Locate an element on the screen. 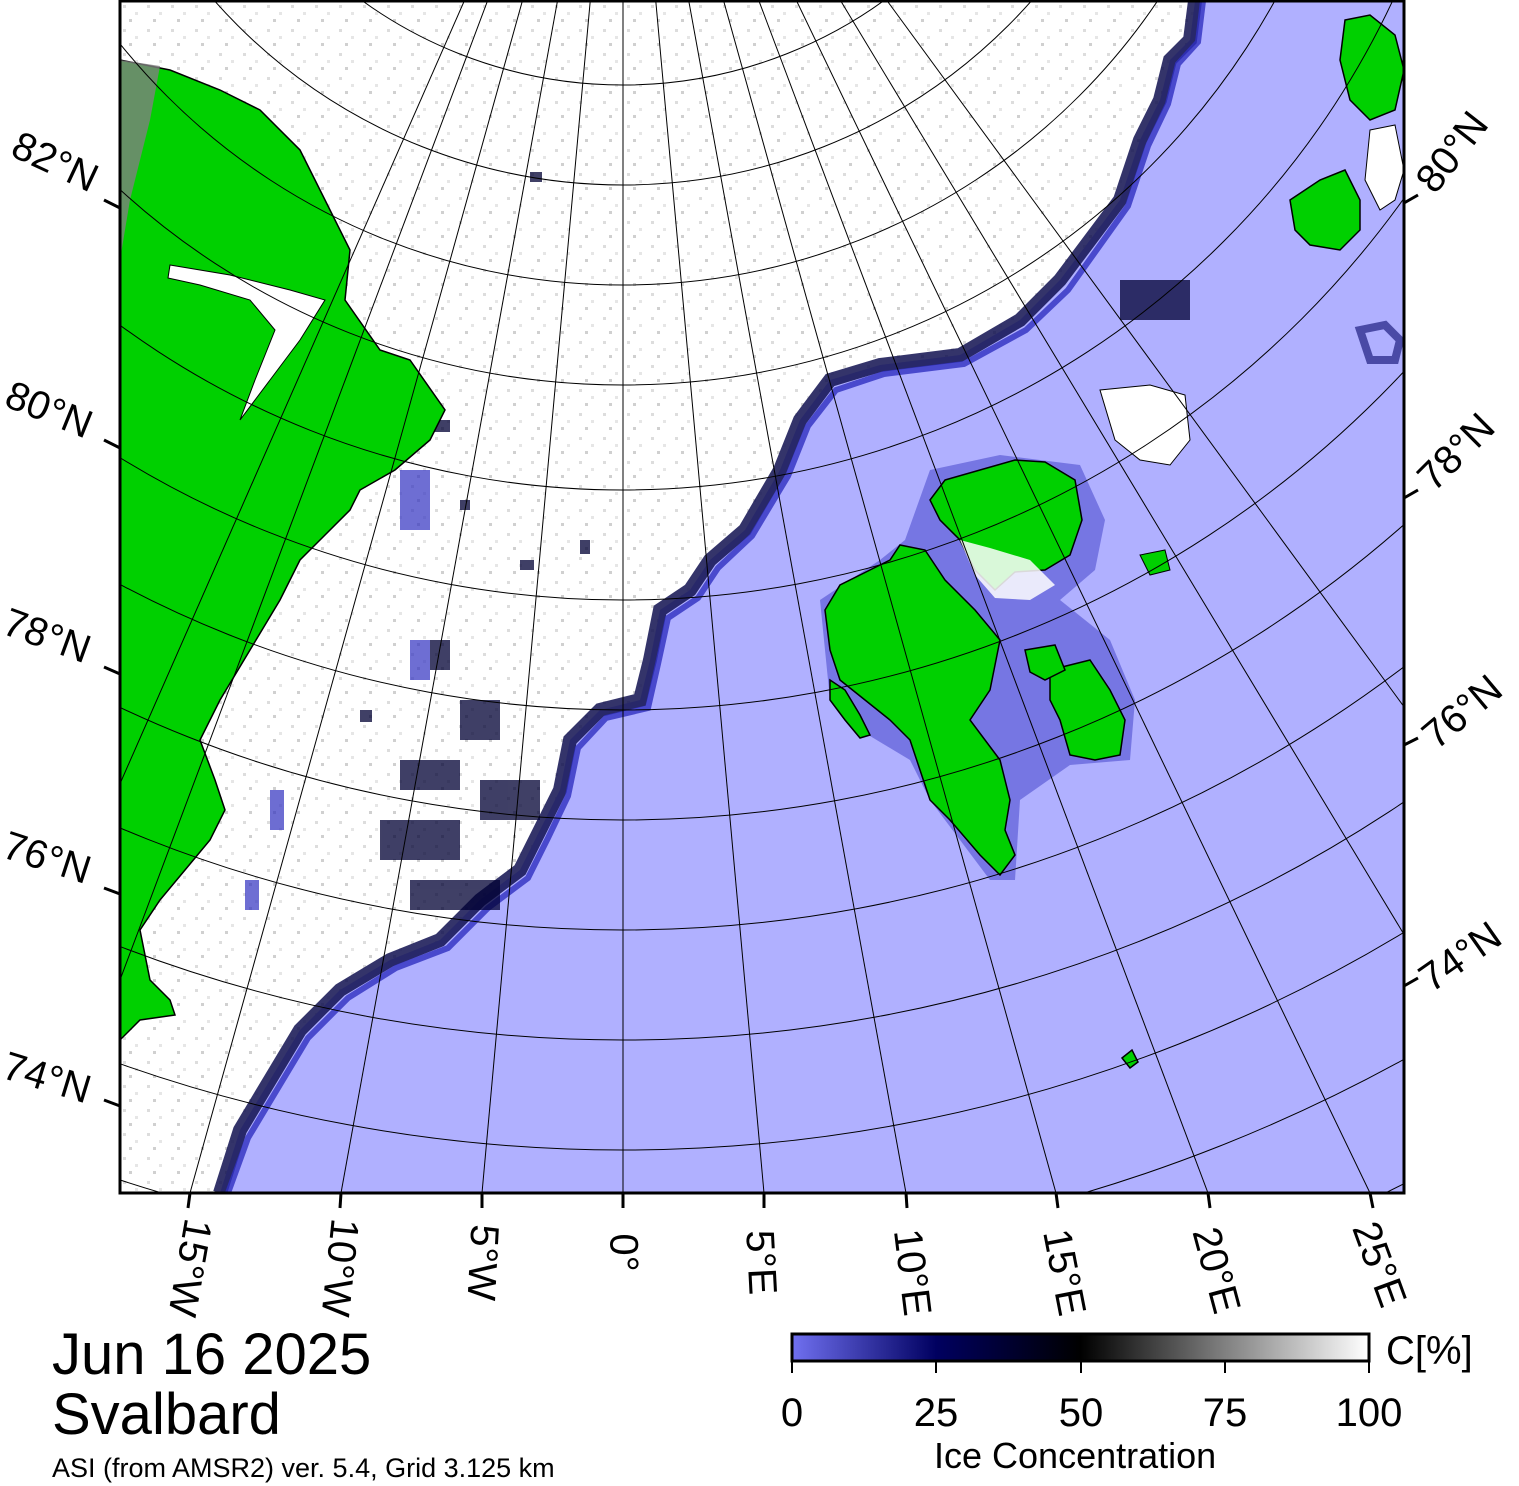  nordaustlandet-island is located at coordinates (1006, 525).